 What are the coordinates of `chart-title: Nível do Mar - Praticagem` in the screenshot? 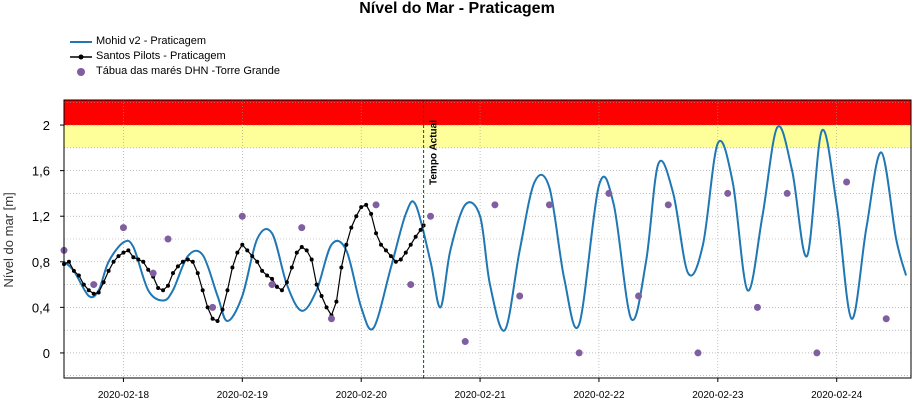 It's located at (457, 8).